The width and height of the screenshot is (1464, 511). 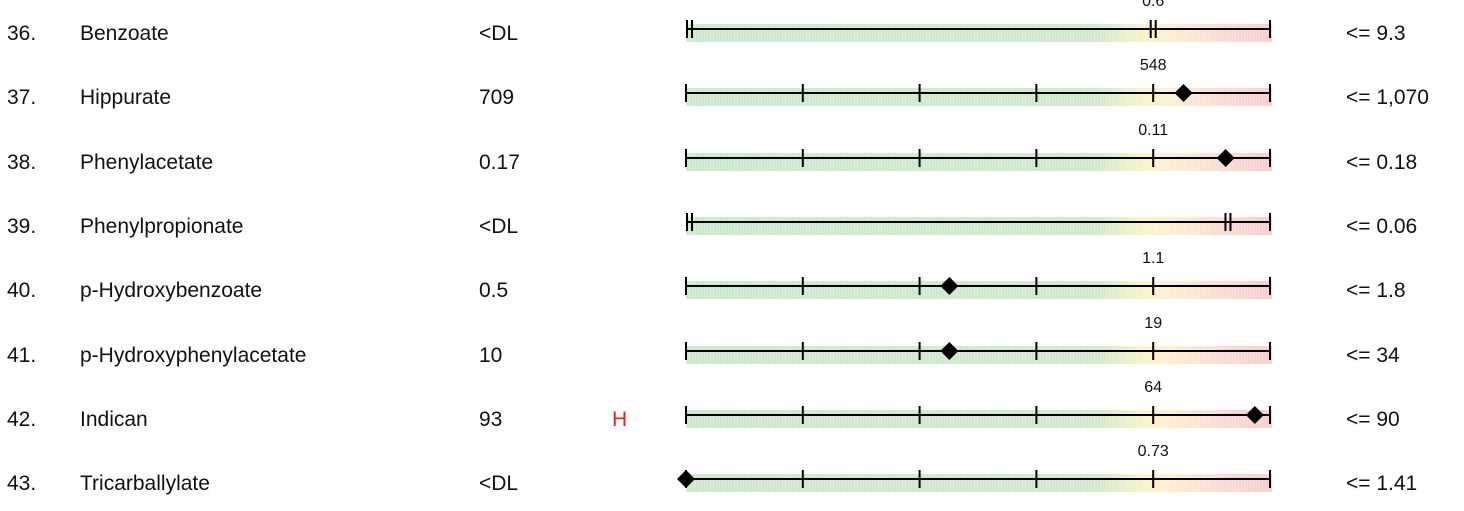 What do you see at coordinates (978, 144) in the screenshot?
I see `range-scale: 0.11` at bounding box center [978, 144].